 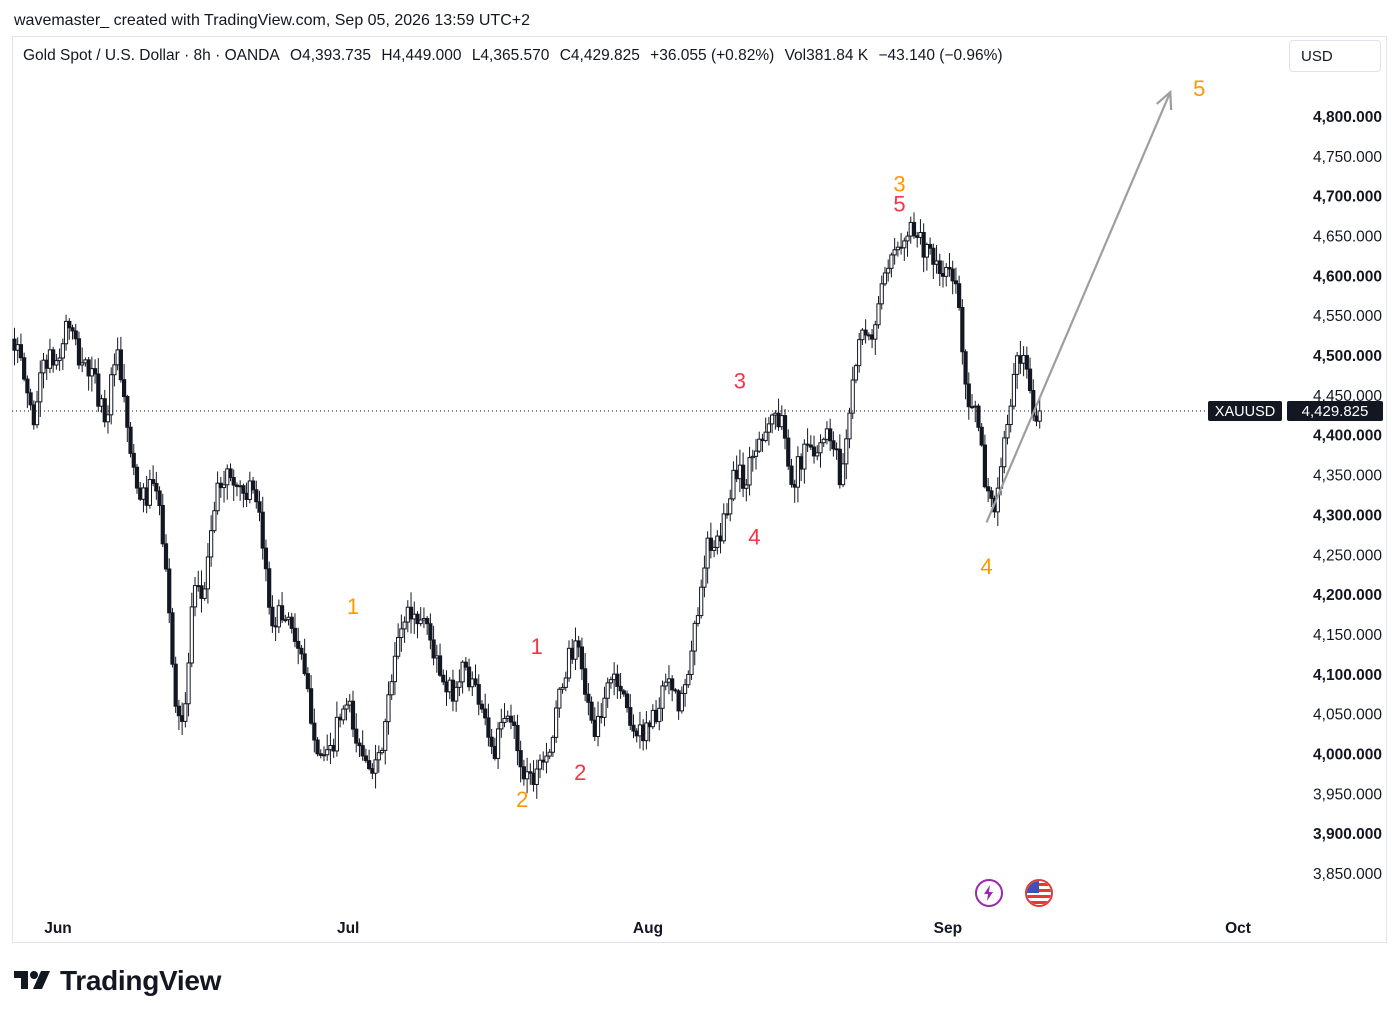 What do you see at coordinates (1347, 356) in the screenshot?
I see `y-tick-label: 4,500.000` at bounding box center [1347, 356].